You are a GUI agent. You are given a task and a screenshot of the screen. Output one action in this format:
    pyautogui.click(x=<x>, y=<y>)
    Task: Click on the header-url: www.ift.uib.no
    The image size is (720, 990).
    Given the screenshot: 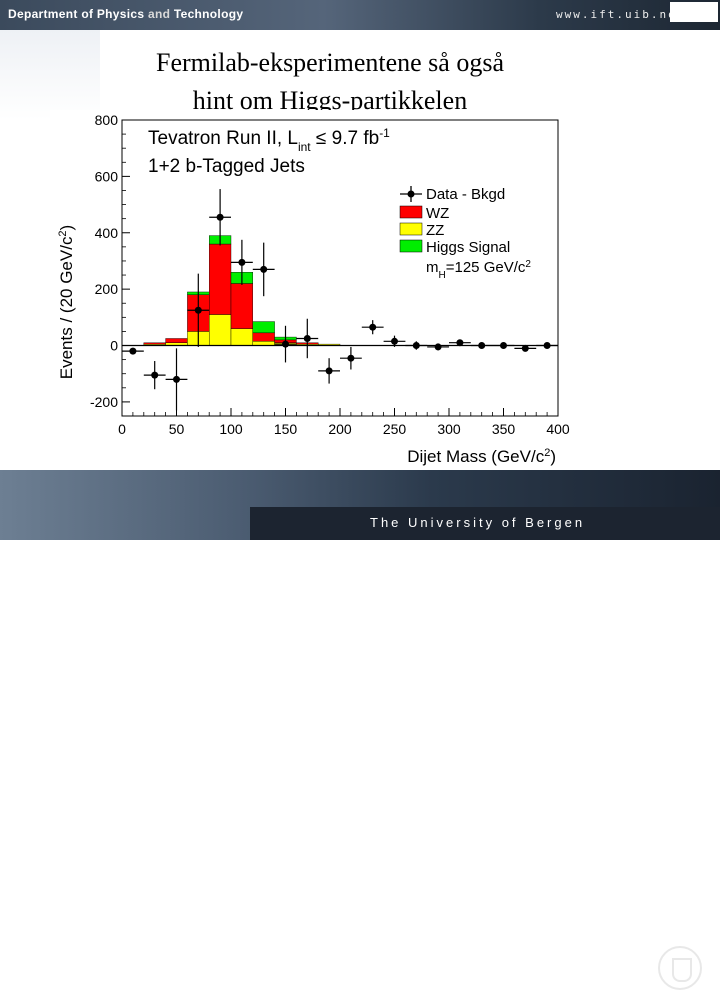 What is the action you would take?
    pyautogui.click(x=616, y=14)
    